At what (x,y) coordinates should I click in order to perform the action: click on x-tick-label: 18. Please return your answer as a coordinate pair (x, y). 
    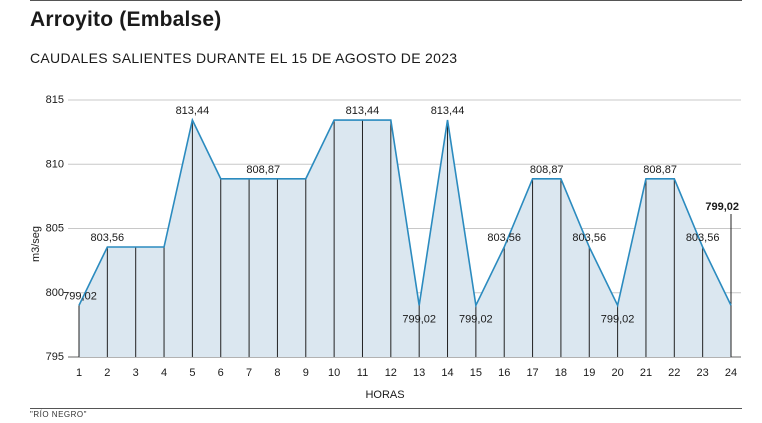
    Looking at the image, I should click on (561, 373).